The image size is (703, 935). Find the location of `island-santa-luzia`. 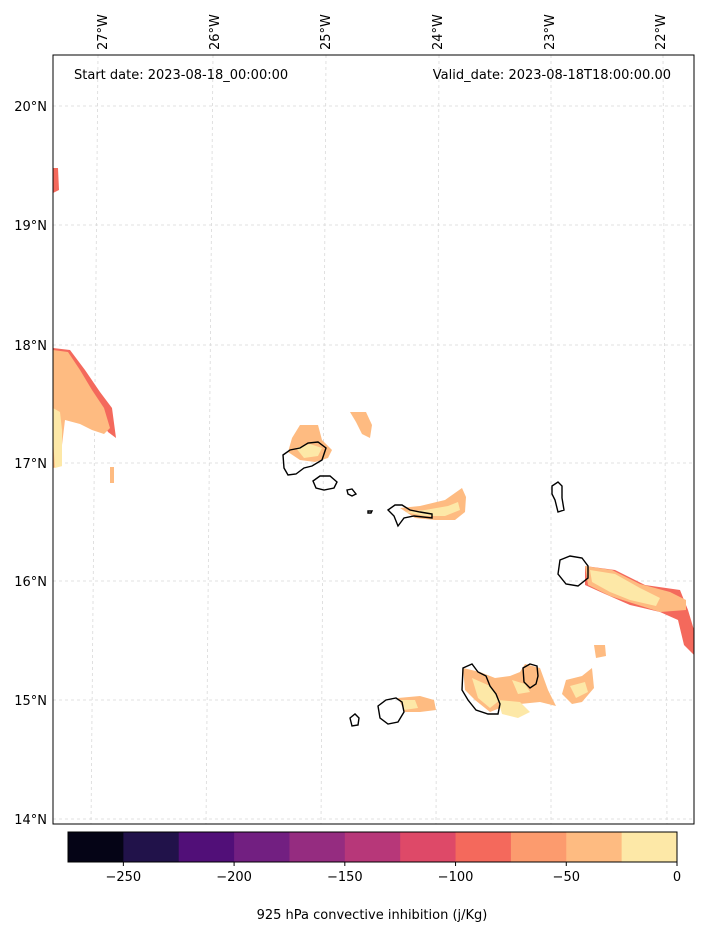

island-santa-luzia is located at coordinates (352, 492).